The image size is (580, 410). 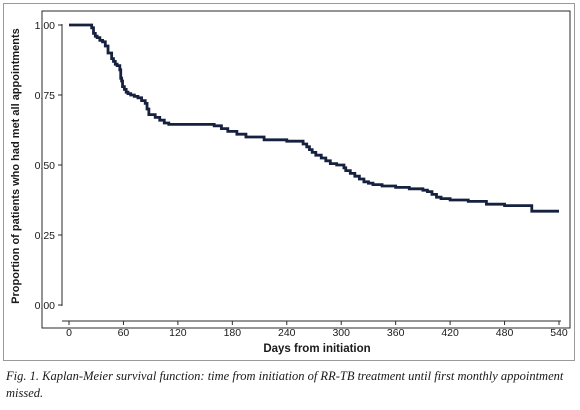 I want to click on x-tick-label: 480, so click(x=505, y=333).